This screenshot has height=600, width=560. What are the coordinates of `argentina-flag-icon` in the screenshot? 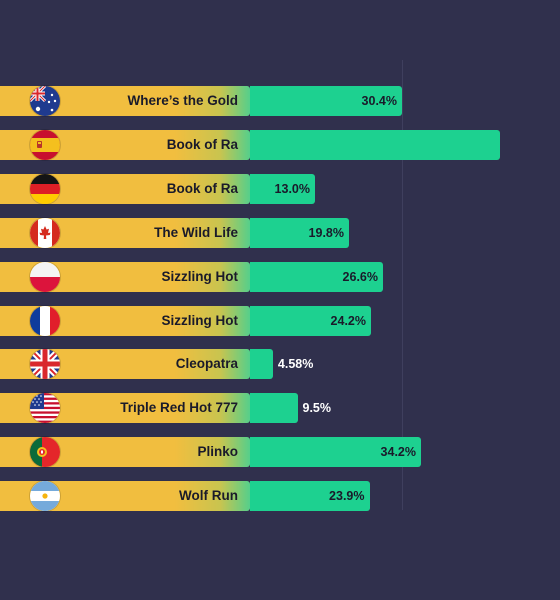 It's located at (45, 496).